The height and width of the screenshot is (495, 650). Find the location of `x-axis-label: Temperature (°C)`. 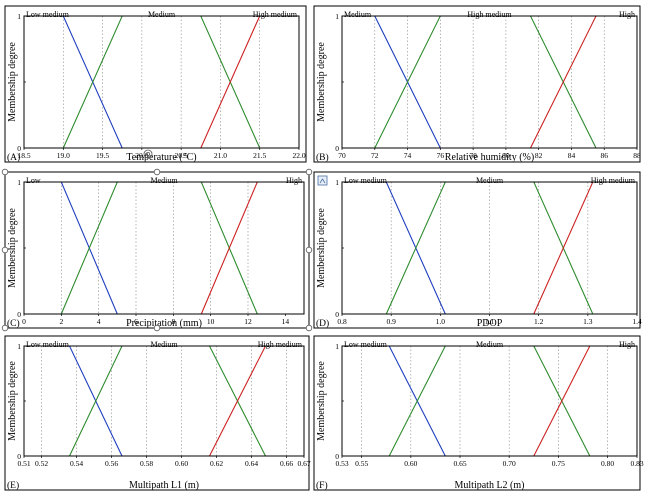

x-axis-label: Temperature (°C) is located at coordinates (161, 157).